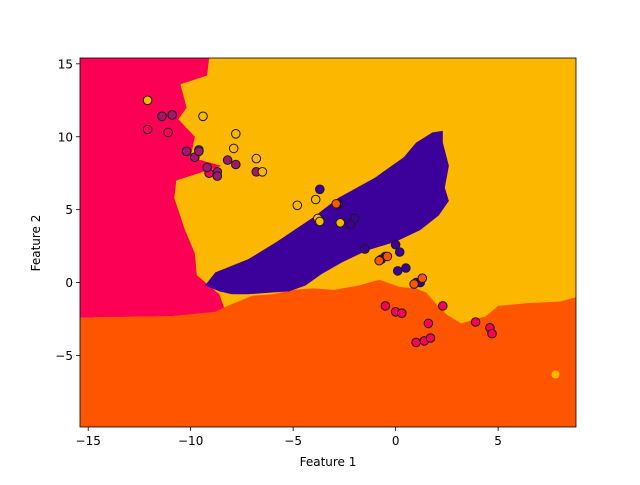  I want to click on y-tick-label: 0, so click(69, 283).